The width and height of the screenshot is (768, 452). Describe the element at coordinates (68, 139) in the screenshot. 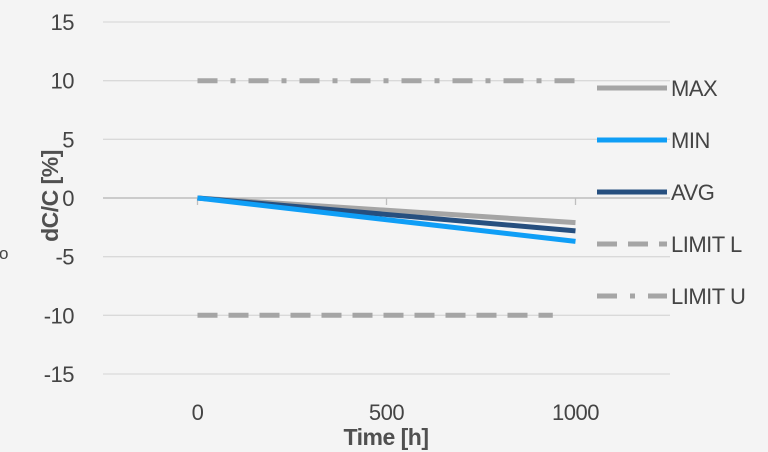

I see `y-tick-label: 5` at that location.